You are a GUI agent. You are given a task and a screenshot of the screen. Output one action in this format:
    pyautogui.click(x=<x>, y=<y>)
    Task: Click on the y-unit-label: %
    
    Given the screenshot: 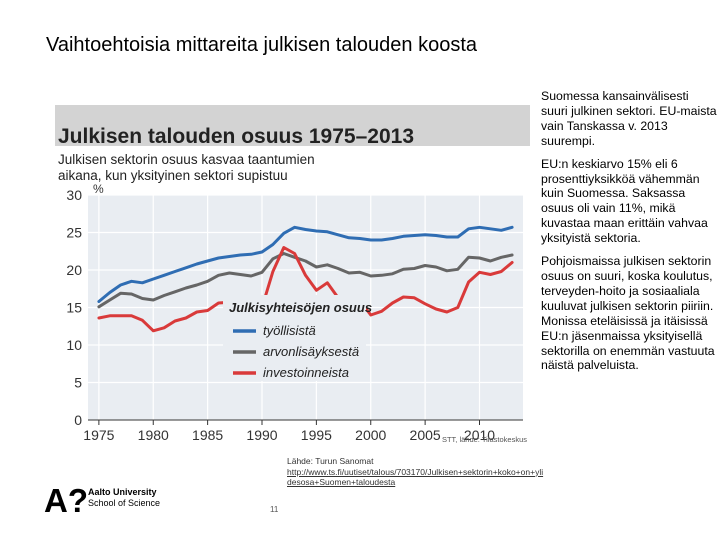 What is the action you would take?
    pyautogui.click(x=98, y=189)
    